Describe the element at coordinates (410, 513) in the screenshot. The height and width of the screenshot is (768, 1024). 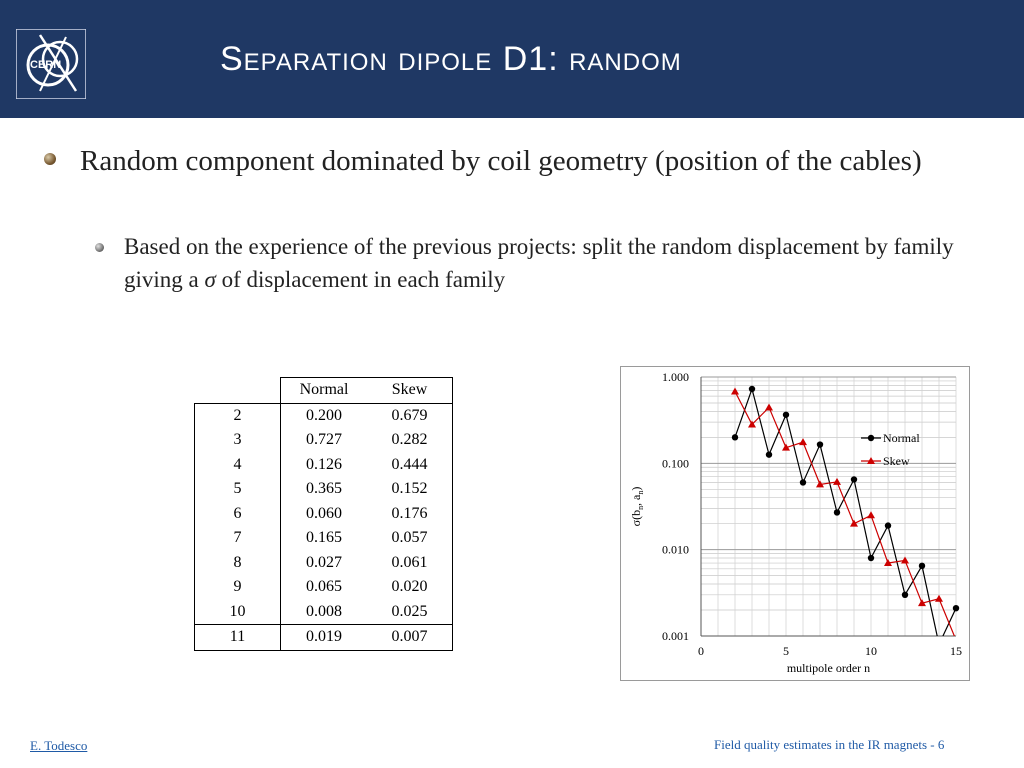
I see `table-cell: 0.176` at that location.